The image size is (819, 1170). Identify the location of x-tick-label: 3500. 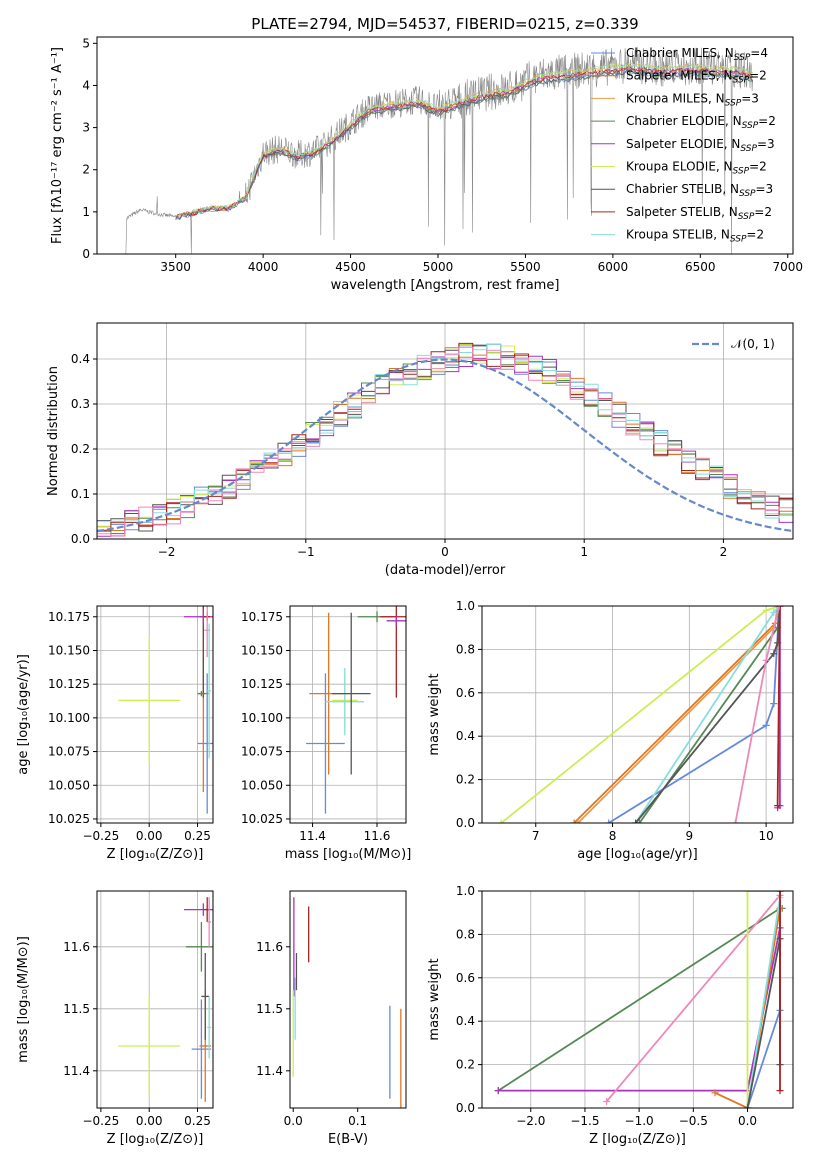
(175, 267).